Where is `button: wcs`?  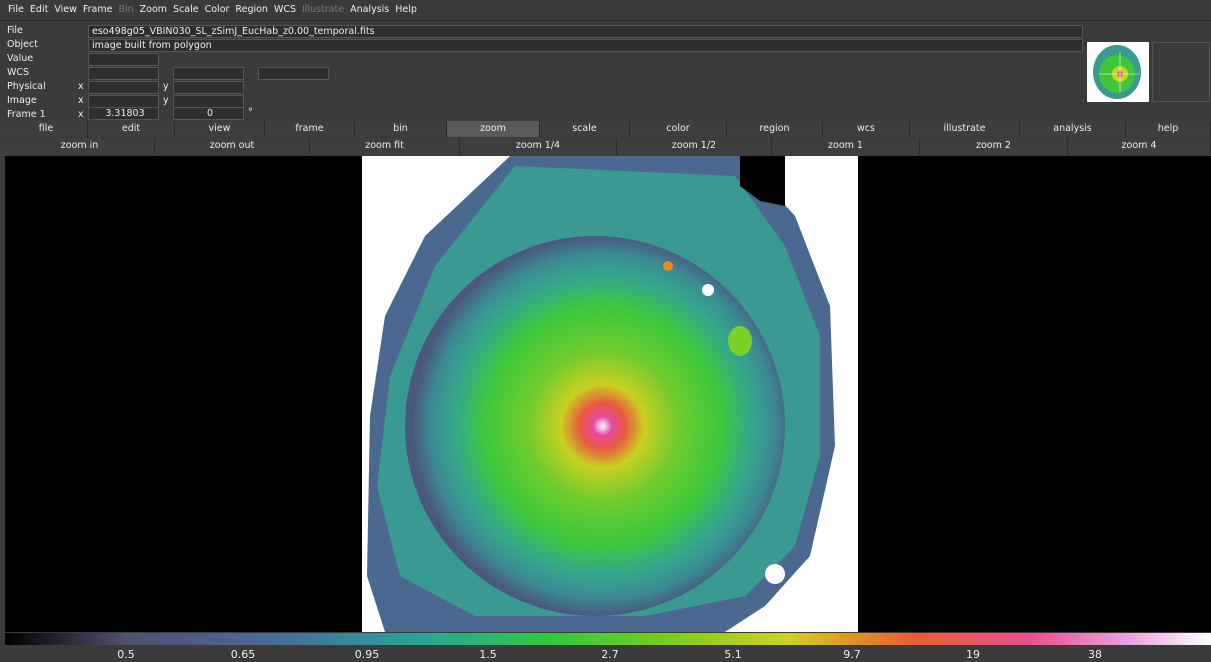 button: wcs is located at coordinates (866, 129).